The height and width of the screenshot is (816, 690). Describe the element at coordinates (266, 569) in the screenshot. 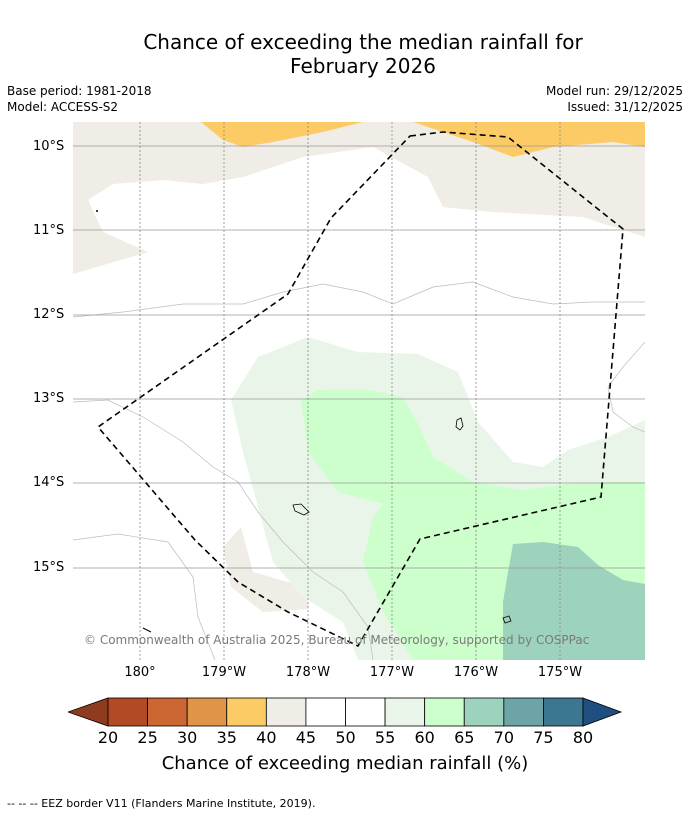

I see `contour-40-45-south` at that location.